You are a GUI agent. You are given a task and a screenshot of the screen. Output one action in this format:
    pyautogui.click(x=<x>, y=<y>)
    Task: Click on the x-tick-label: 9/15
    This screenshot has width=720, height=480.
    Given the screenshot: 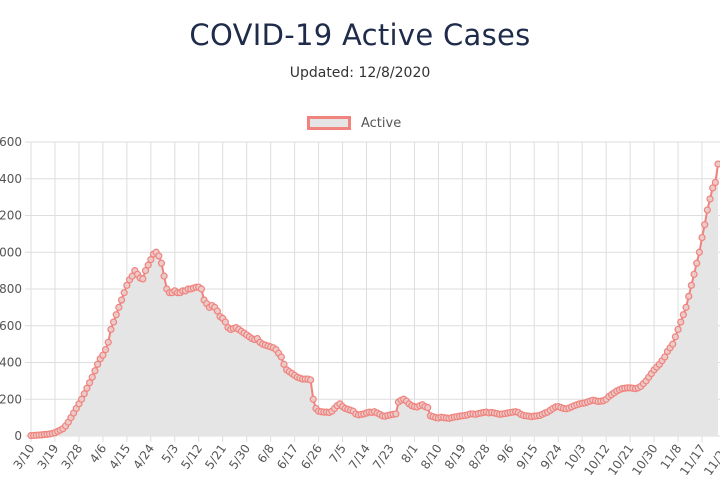 What is the action you would take?
    pyautogui.click(x=527, y=457)
    